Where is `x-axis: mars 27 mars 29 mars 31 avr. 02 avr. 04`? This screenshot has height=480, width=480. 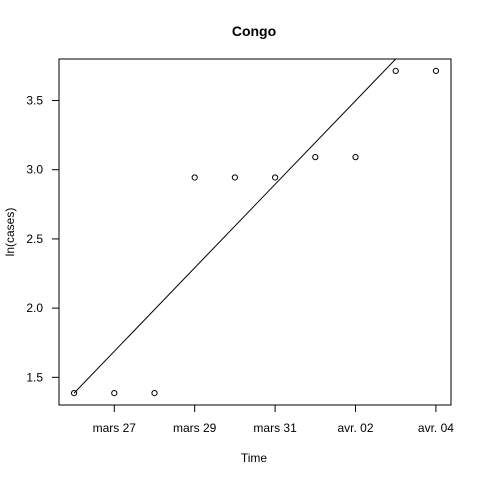 x-axis: mars 27 mars 29 mars 31 avr. 02 avr. 04 is located at coordinates (273, 419).